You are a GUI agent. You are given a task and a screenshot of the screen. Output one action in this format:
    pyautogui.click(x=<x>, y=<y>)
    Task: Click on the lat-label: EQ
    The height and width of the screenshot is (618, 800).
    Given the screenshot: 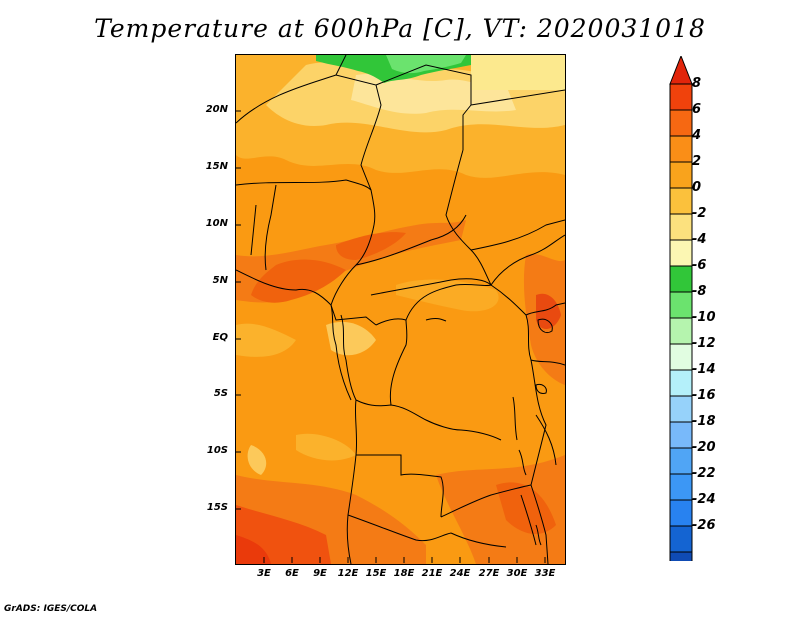 What is the action you would take?
    pyautogui.click(x=220, y=337)
    